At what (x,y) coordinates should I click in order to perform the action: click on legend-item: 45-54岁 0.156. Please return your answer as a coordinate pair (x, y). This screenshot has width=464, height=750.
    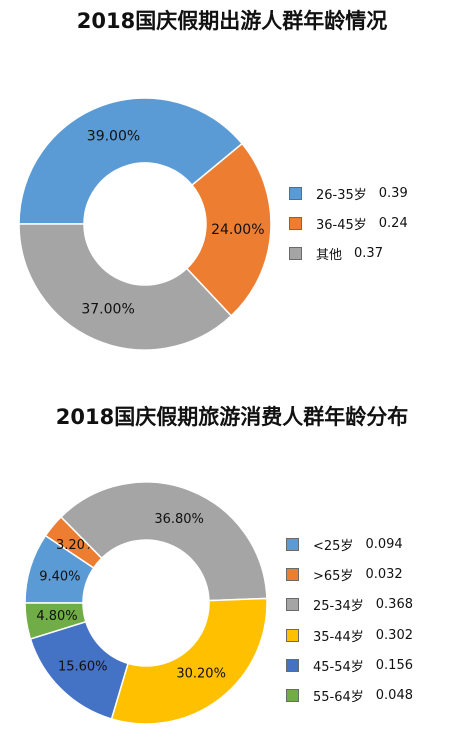
    Looking at the image, I should click on (349, 665).